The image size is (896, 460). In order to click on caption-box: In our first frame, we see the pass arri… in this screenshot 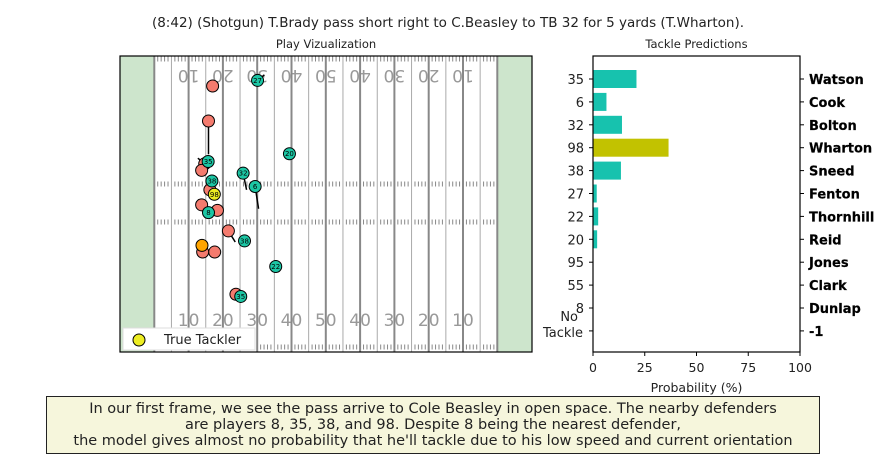, I will do `click(433, 425)`.